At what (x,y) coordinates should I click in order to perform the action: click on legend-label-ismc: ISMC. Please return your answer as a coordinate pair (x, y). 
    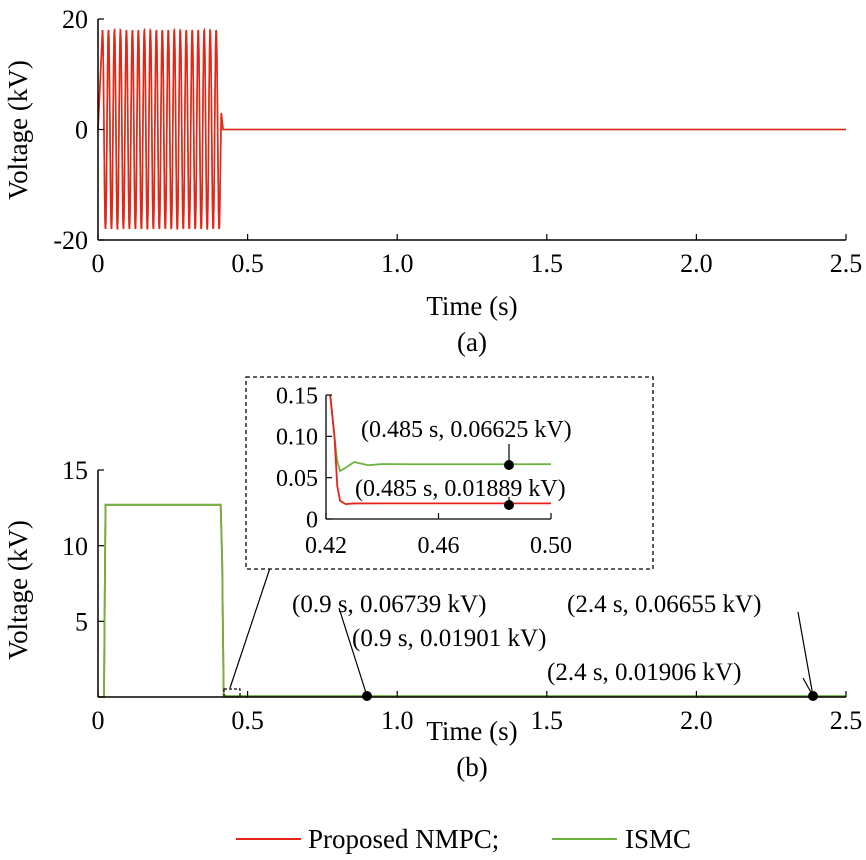
    Looking at the image, I should click on (658, 839).